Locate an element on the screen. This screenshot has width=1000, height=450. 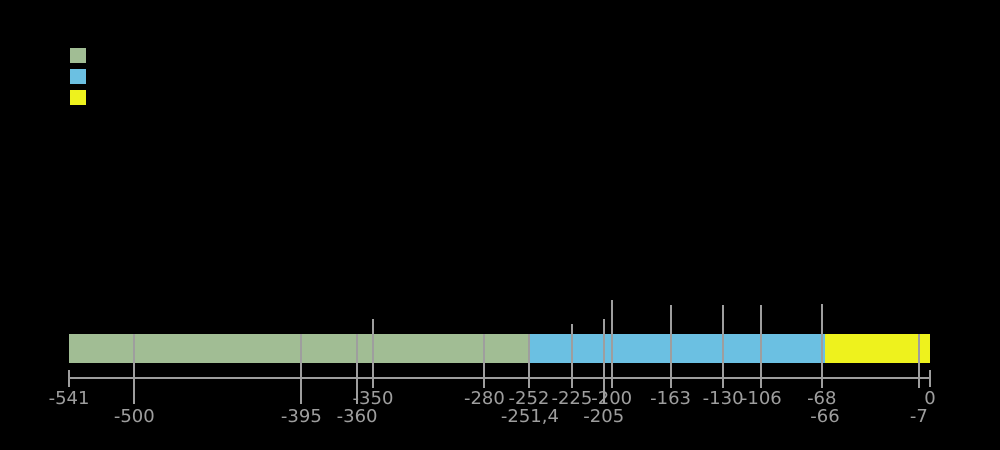
tick-label: -7 is located at coordinates (918, 416).